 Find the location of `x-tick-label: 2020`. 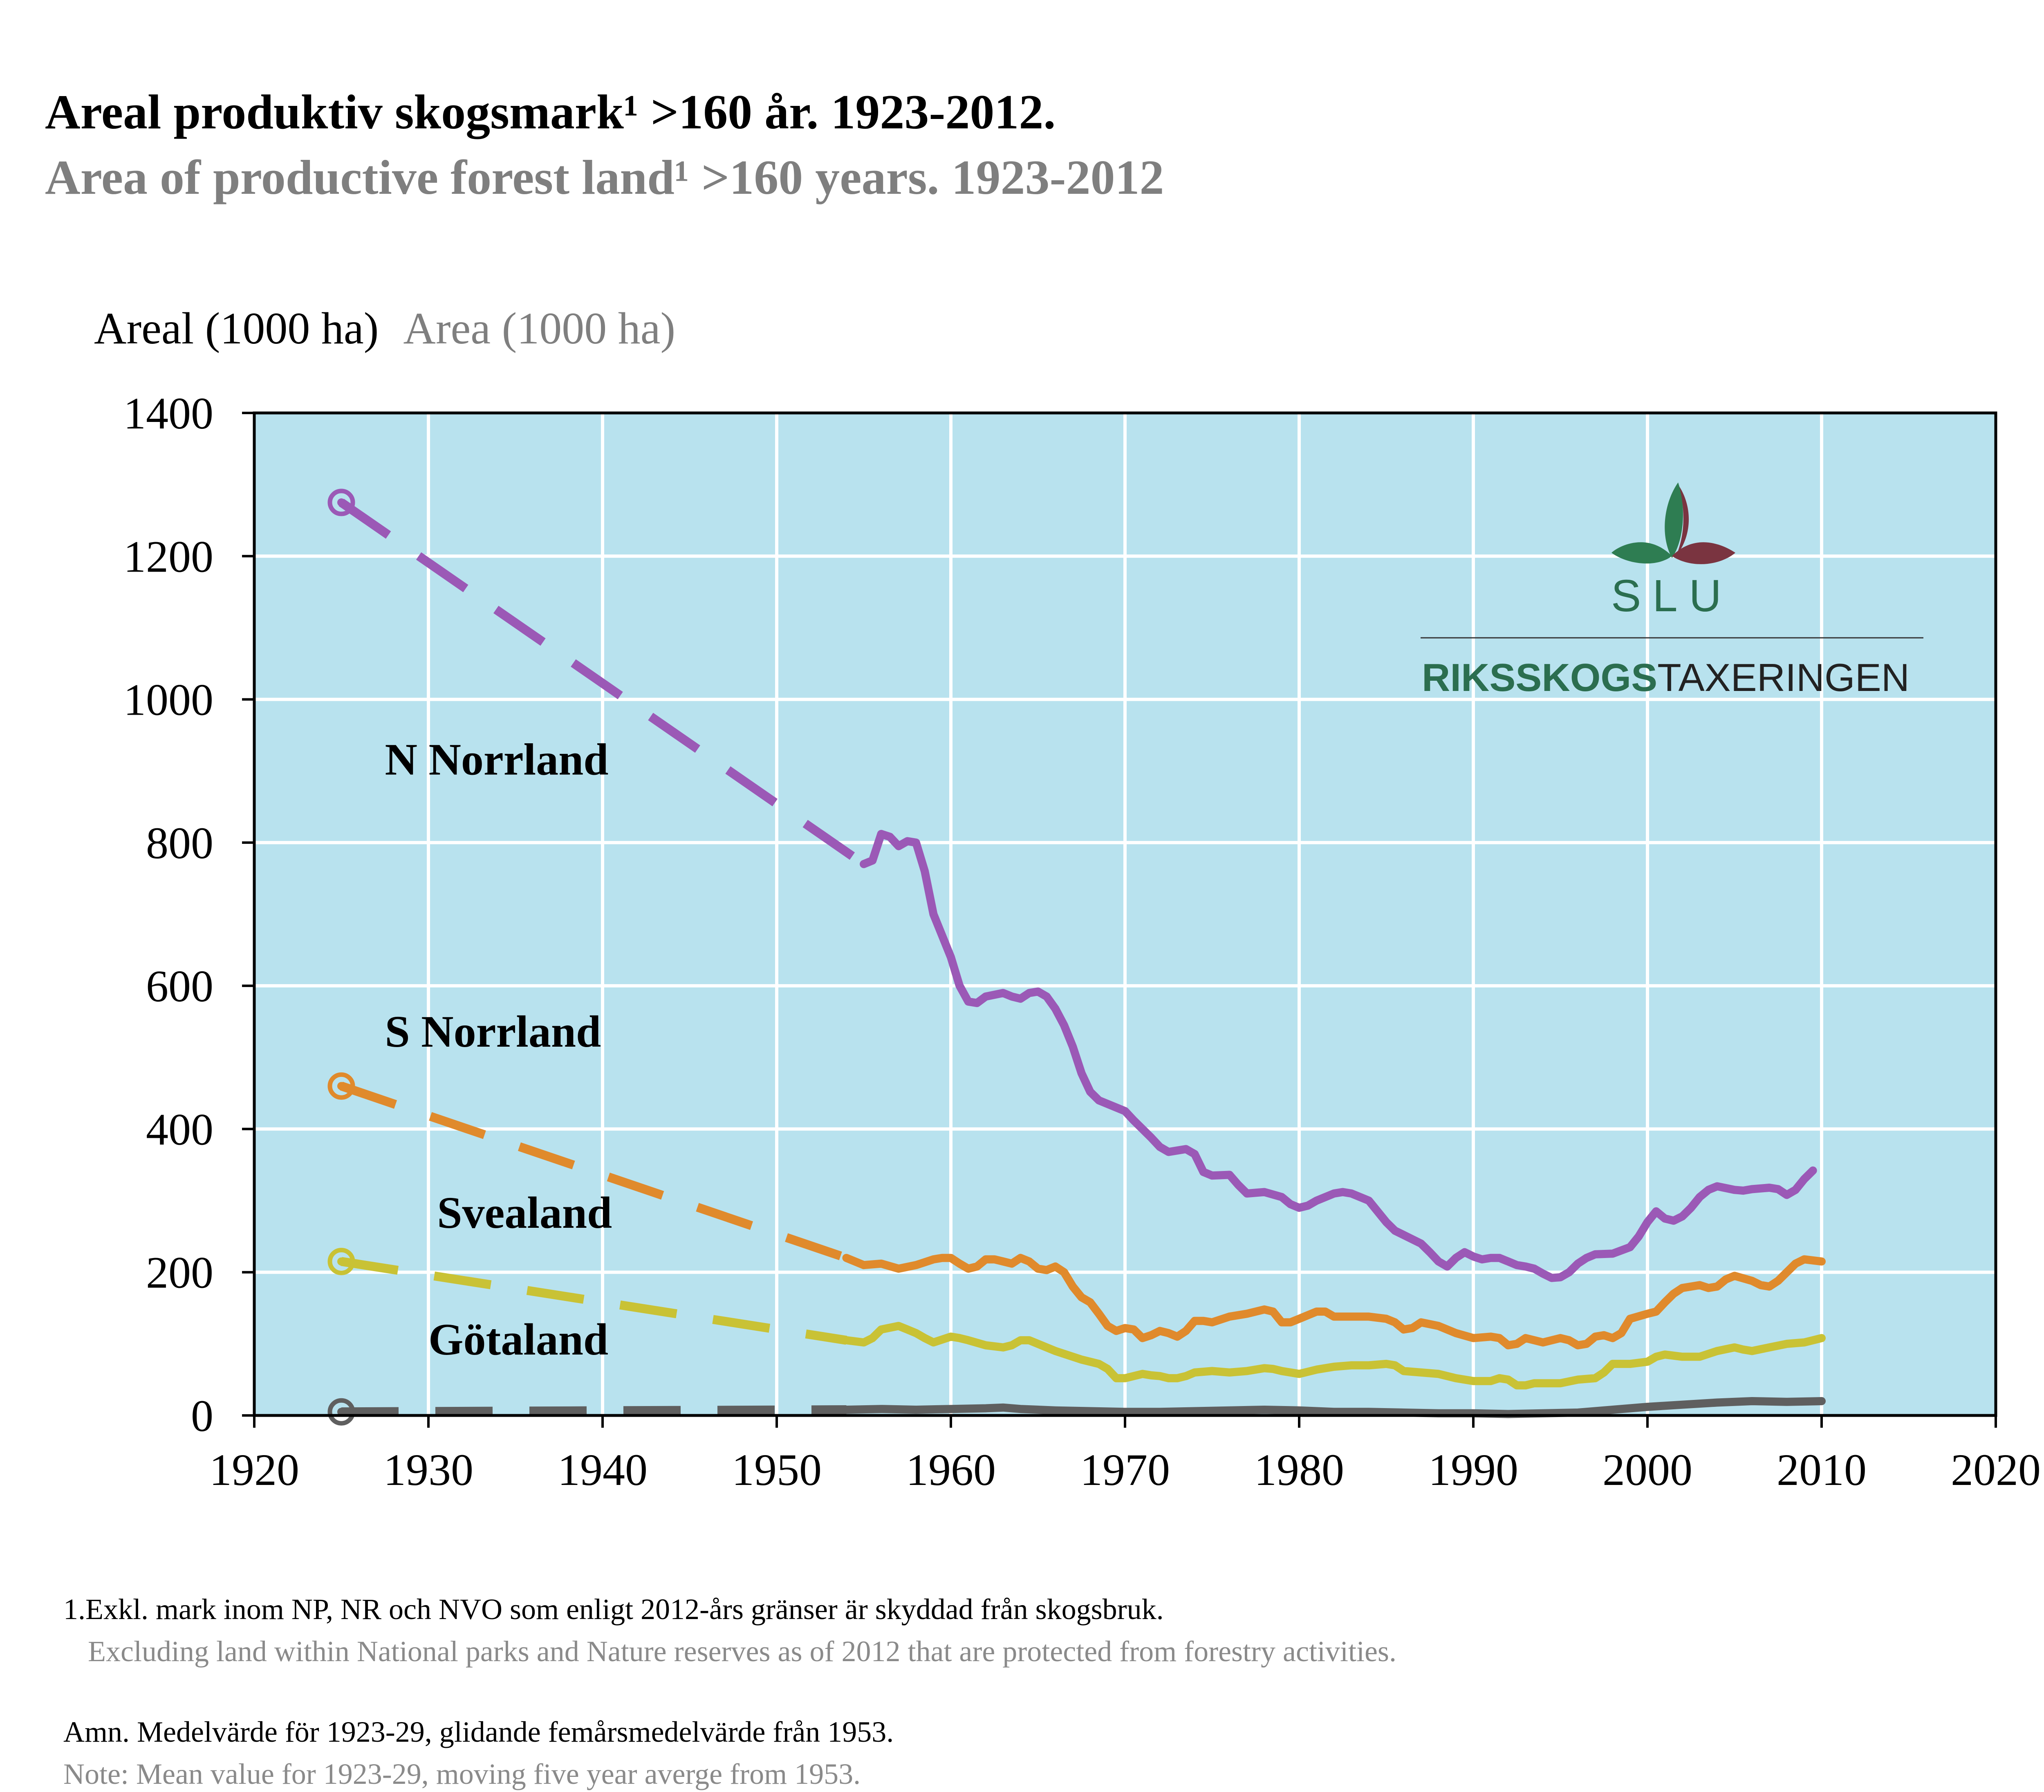

x-tick-label: 2020 is located at coordinates (1996, 1470).